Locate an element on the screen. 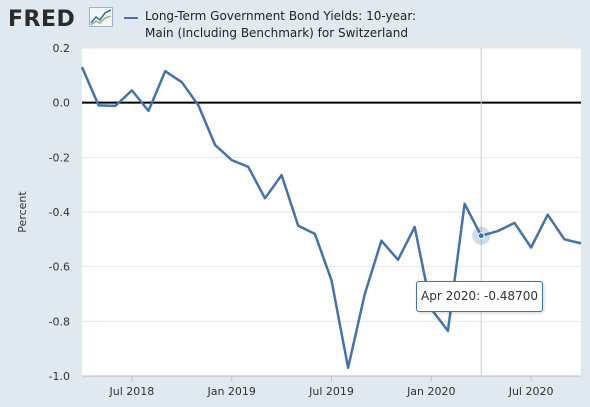 This screenshot has height=407, width=590. x-tick-label: Jan 2020 is located at coordinates (430, 391).